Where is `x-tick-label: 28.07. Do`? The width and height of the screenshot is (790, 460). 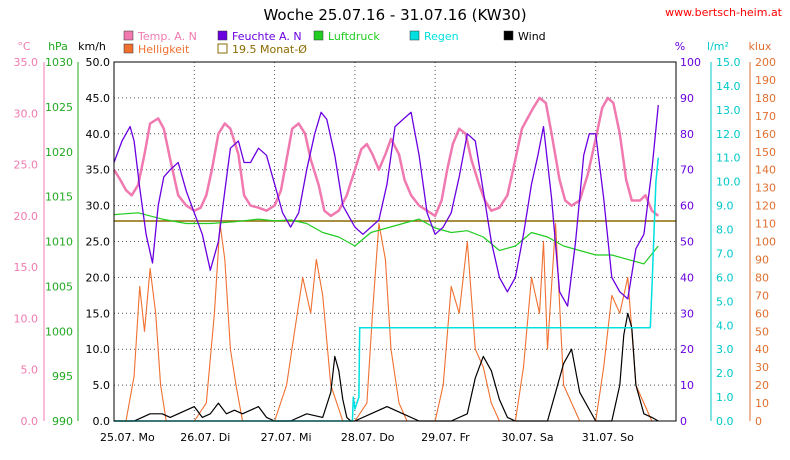 x-tick-label: 28.07. Do is located at coordinates (368, 437).